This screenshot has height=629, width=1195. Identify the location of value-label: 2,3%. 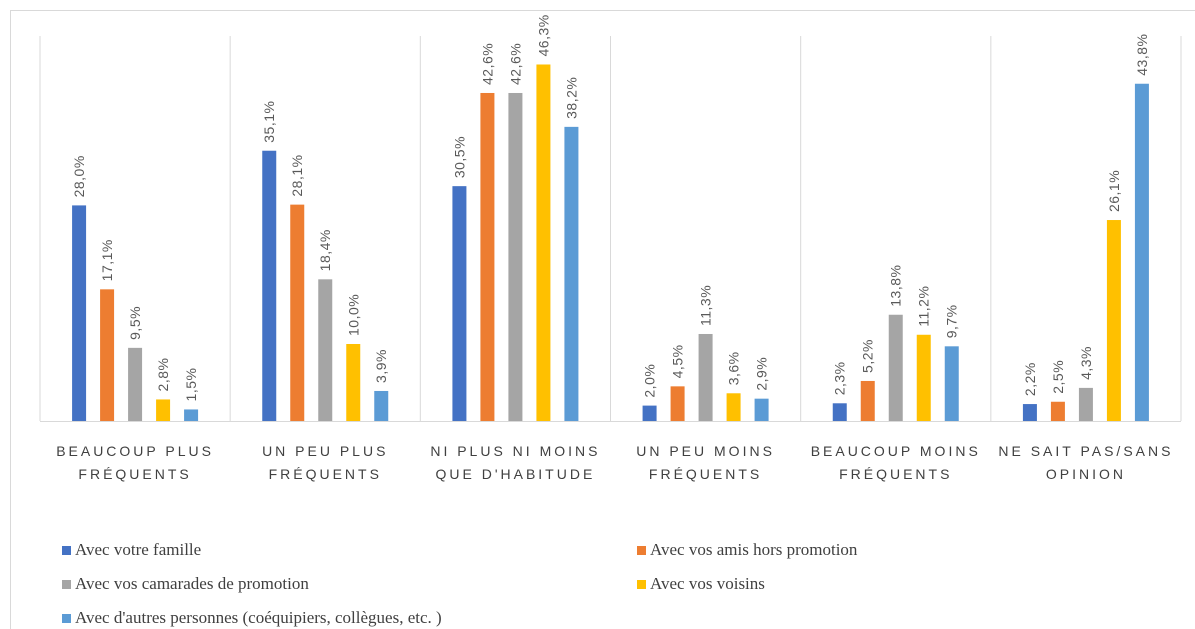
(840, 378).